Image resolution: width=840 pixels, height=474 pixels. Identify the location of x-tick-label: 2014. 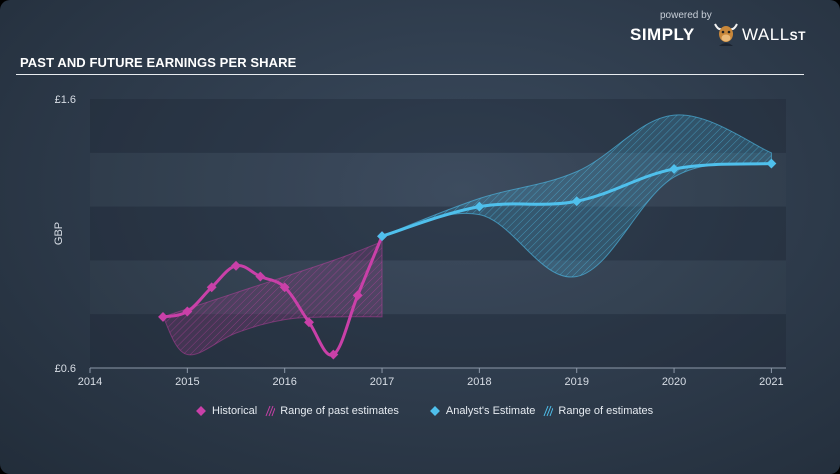
(90, 382).